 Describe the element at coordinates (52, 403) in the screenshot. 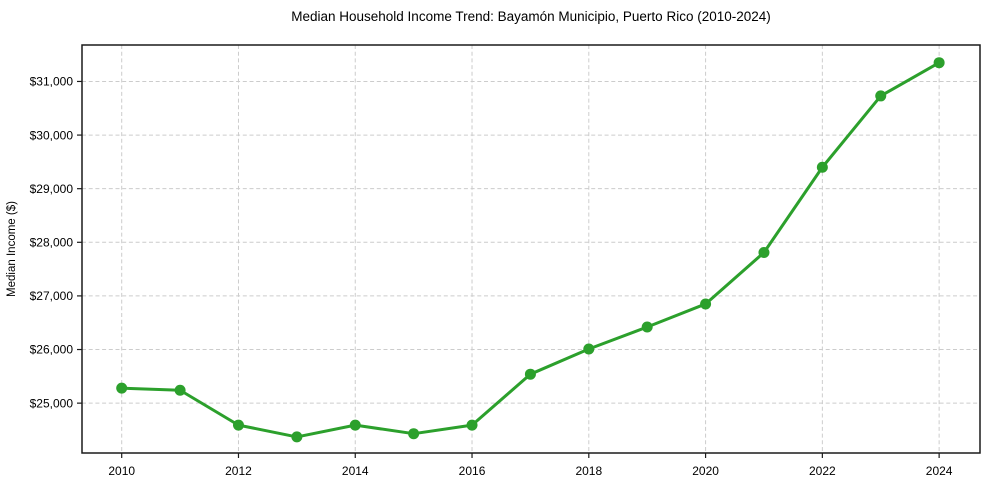

I see `y-tick-label: $25,000` at that location.